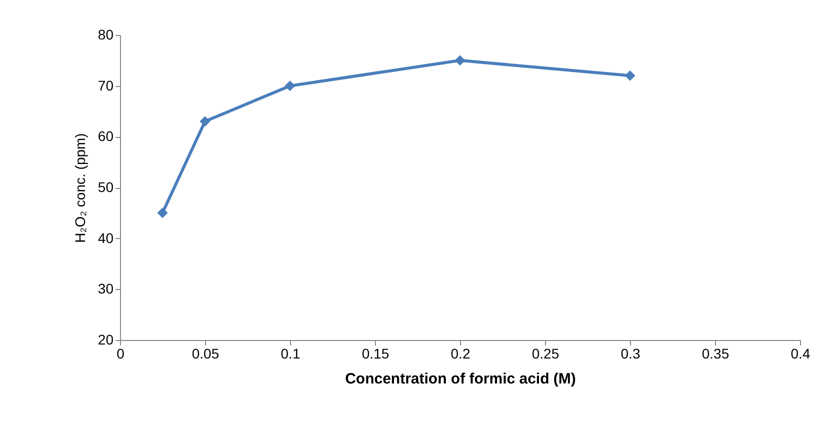  I want to click on y-axis-title: H₂O₂ conc. (ppm), so click(80, 188).